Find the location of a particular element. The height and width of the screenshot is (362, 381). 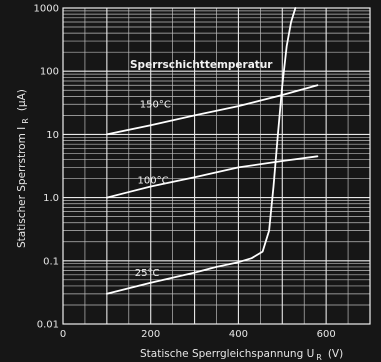

curve-label-25c: 25°C is located at coordinates (147, 273).